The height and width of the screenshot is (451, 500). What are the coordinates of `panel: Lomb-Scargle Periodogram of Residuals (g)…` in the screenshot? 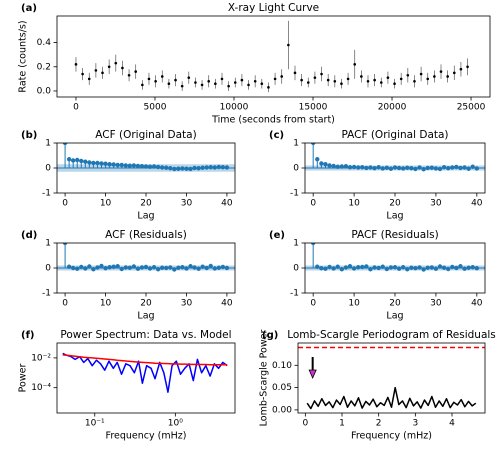 It's located at (377, 385).